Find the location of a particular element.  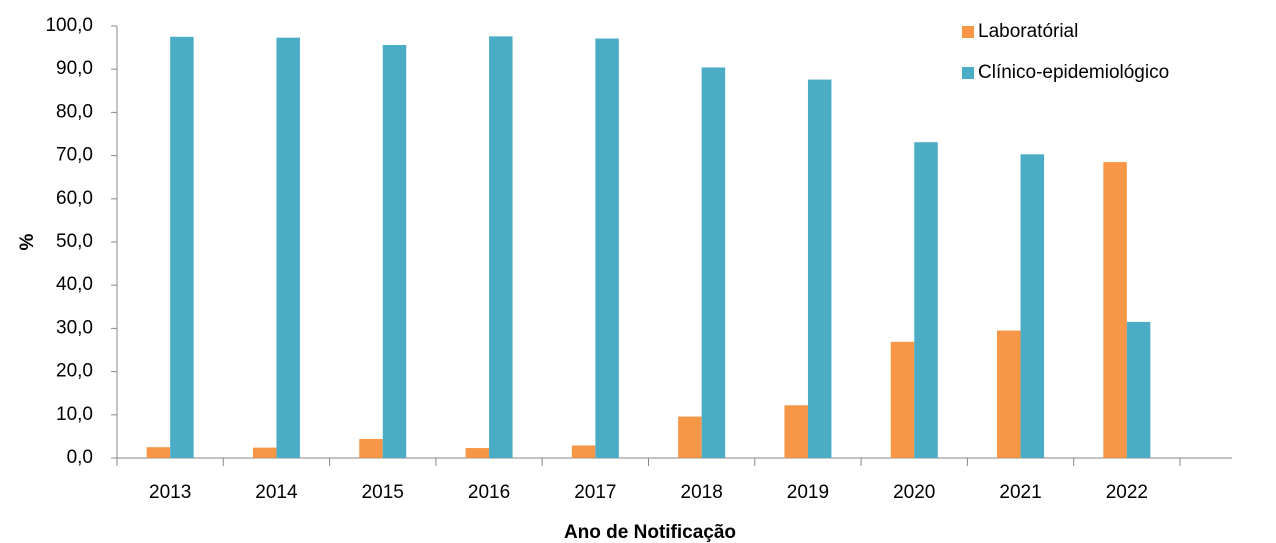

y-tick-label: 0,0 is located at coordinates (80, 457).